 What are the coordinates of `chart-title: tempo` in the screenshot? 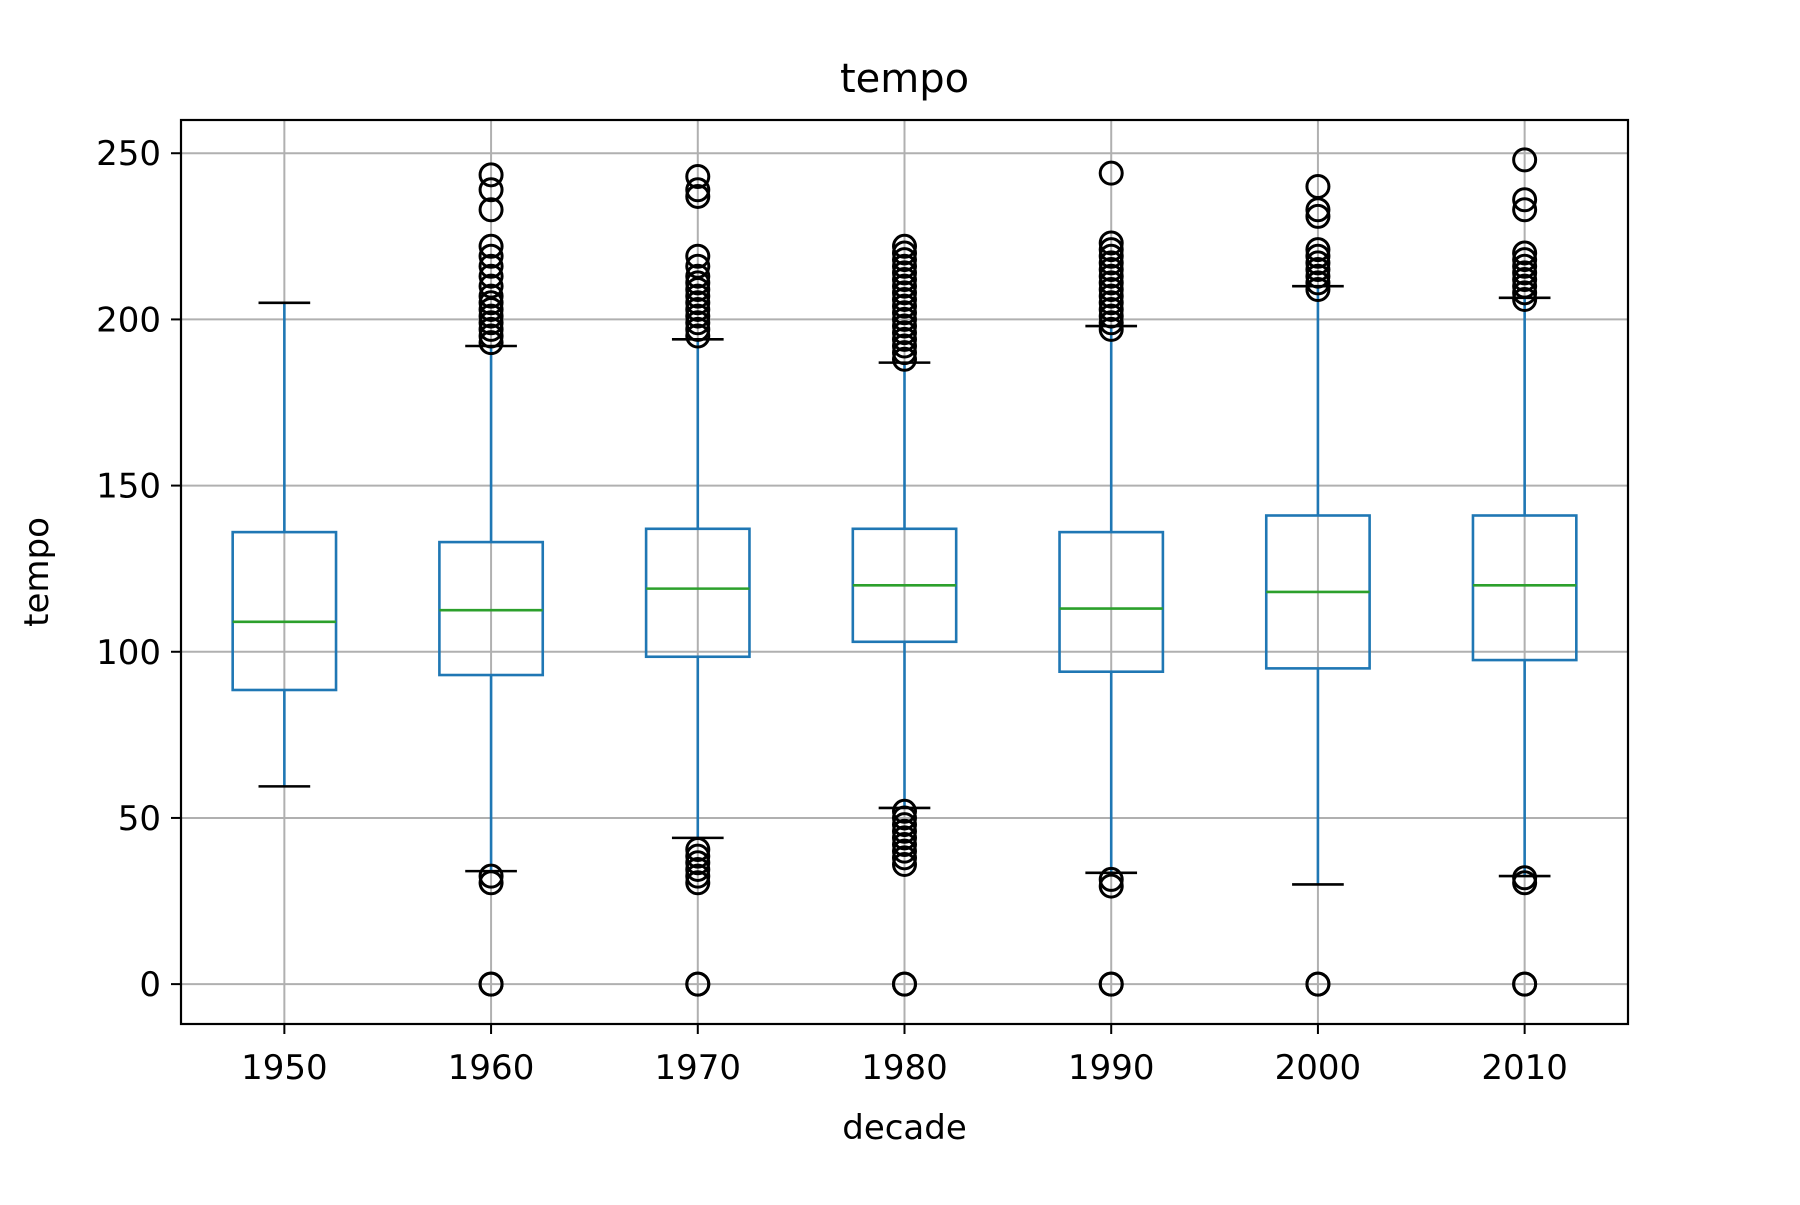 It's located at (904, 79).